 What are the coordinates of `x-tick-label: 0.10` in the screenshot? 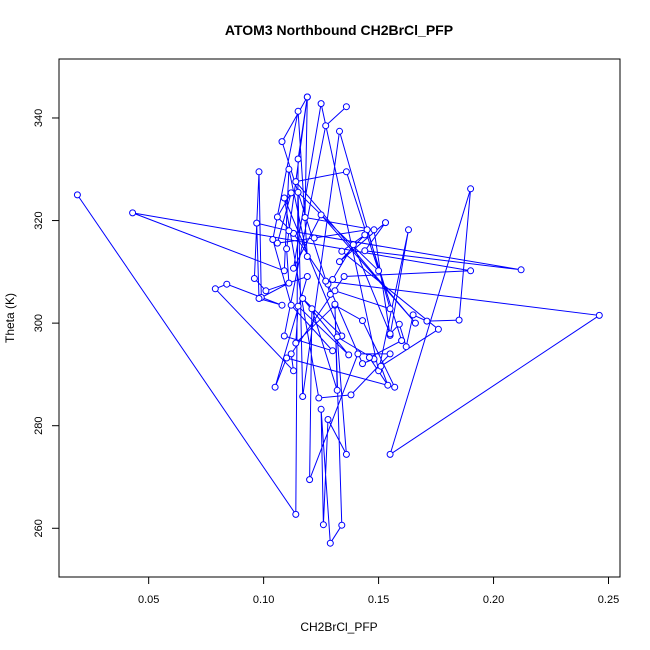 It's located at (263, 600).